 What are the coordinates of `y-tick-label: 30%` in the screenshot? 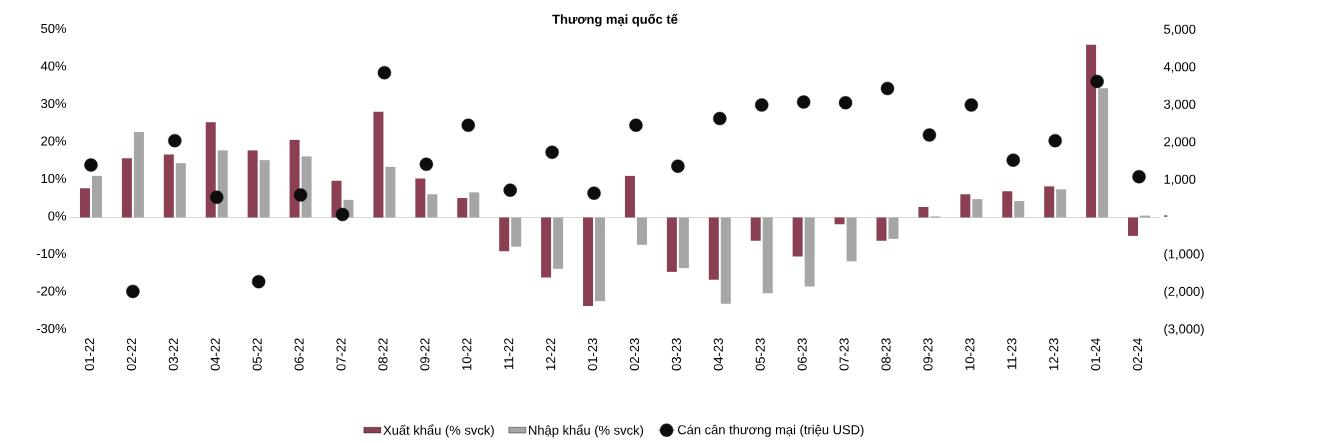 It's located at (54, 103).